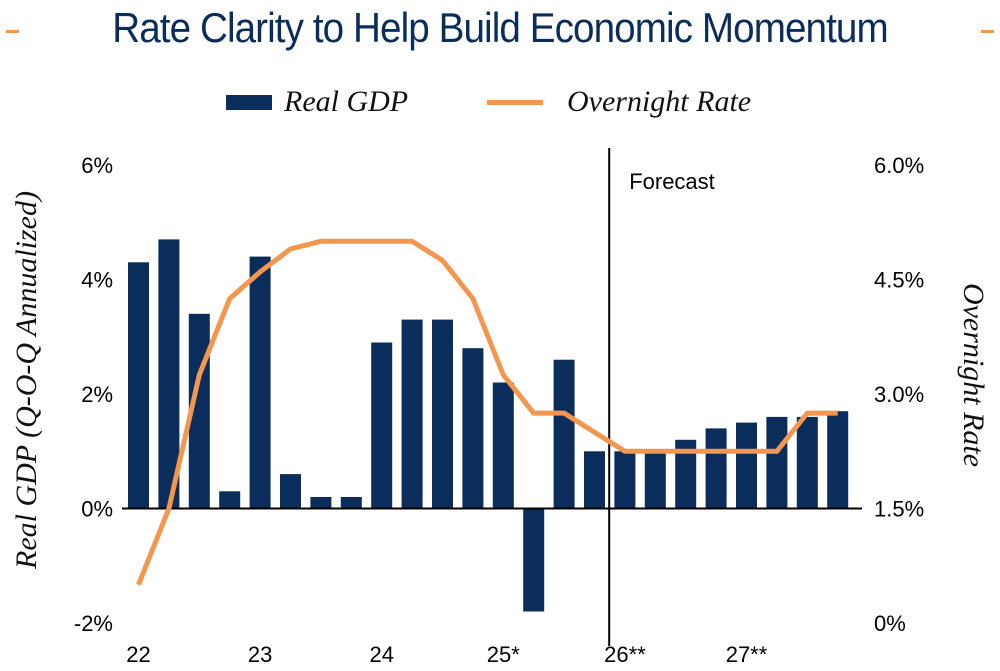  I want to click on left-axis-ticks: 6% 4% 2% 0% -2%, so click(93, 394).